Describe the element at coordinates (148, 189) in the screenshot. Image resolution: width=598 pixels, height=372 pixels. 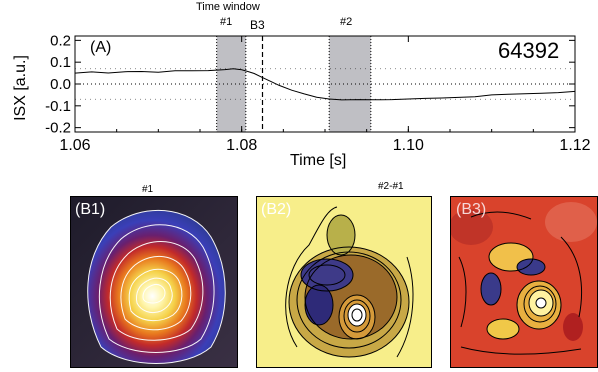
I see `b1-caption: #1` at that location.